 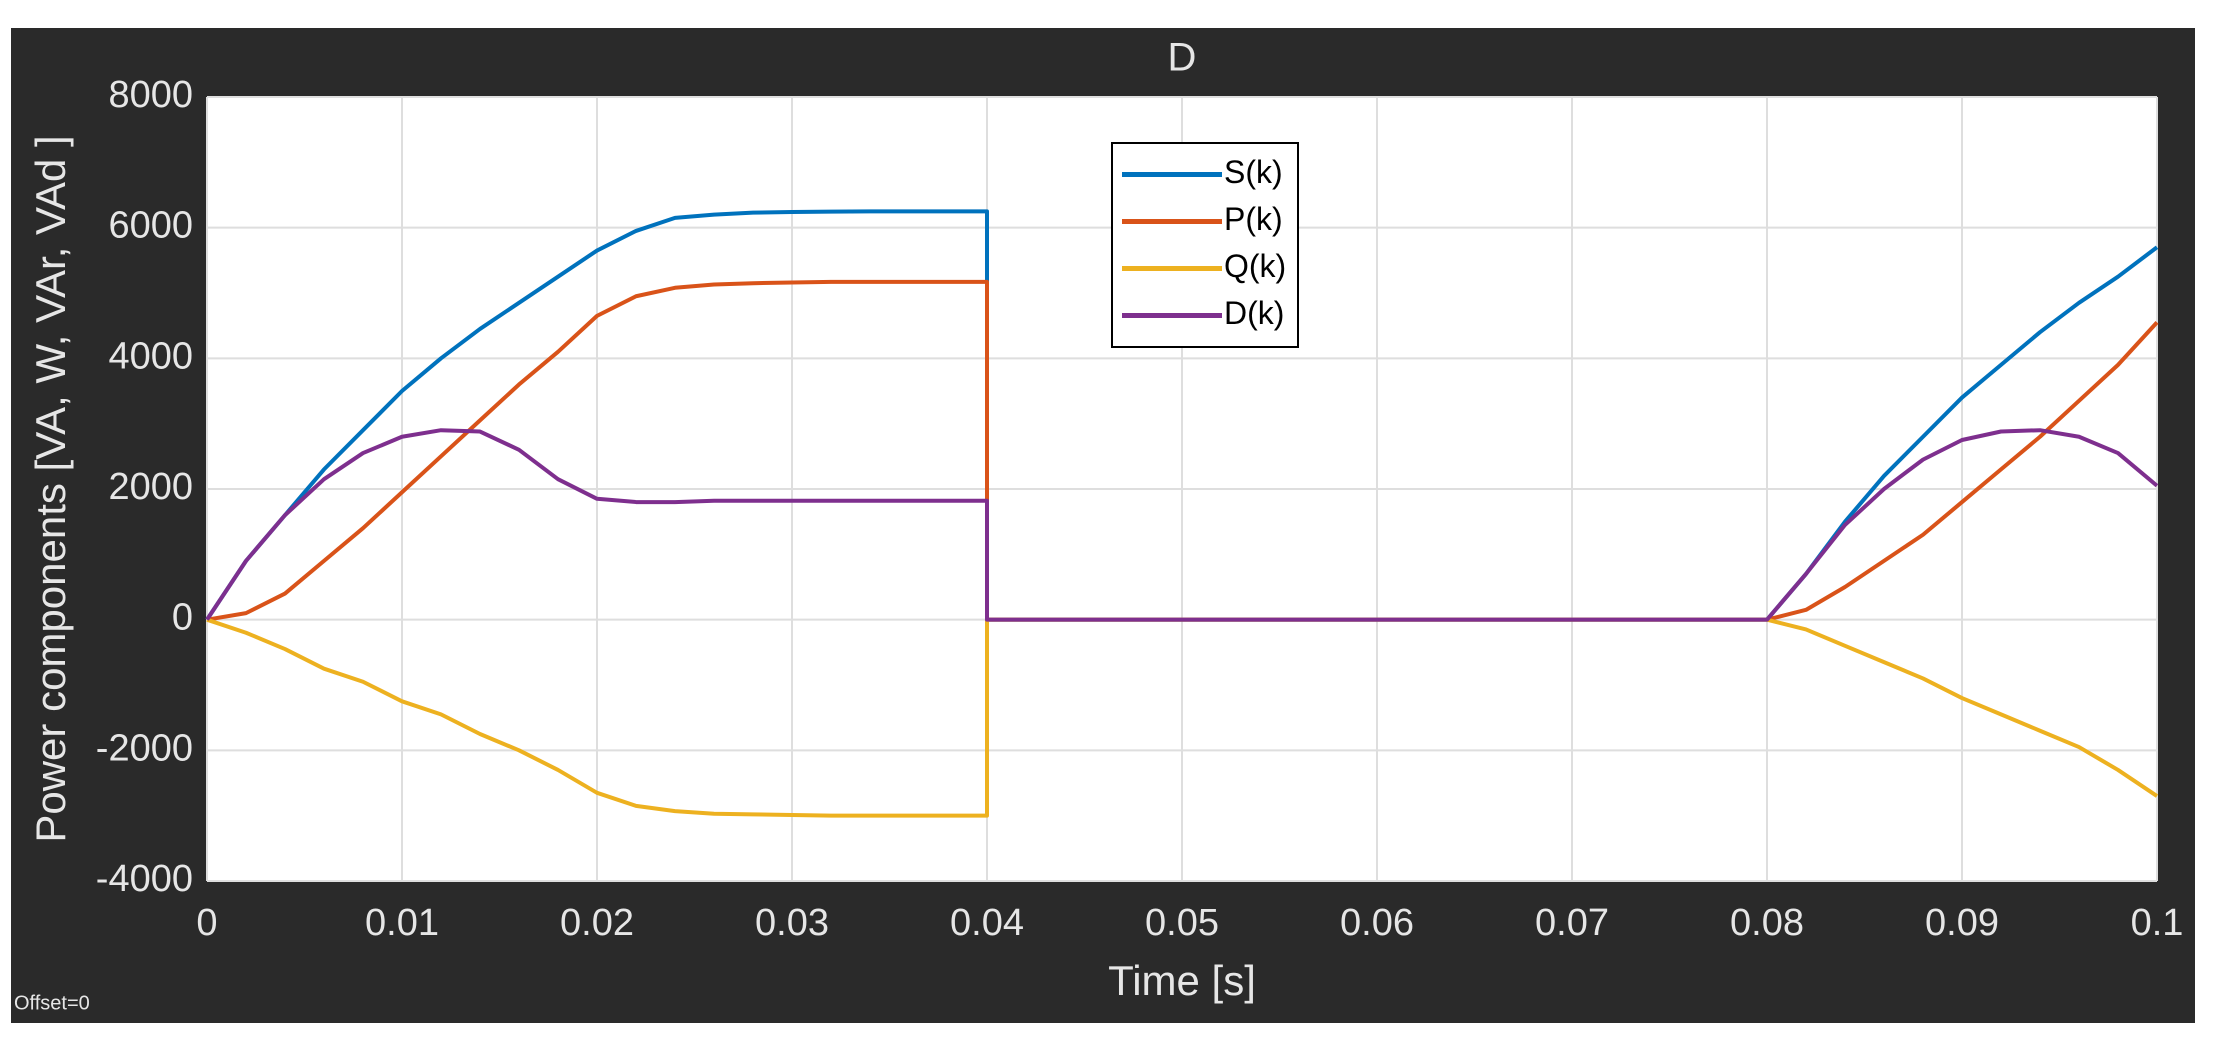 I want to click on y-tick-label: -2000, so click(x=144, y=748).